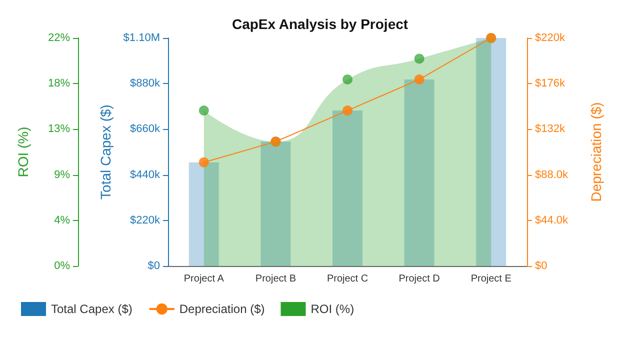 The image size is (640, 337). Describe the element at coordinates (145, 174) in the screenshot. I see `y-tick-label: $440k` at that location.